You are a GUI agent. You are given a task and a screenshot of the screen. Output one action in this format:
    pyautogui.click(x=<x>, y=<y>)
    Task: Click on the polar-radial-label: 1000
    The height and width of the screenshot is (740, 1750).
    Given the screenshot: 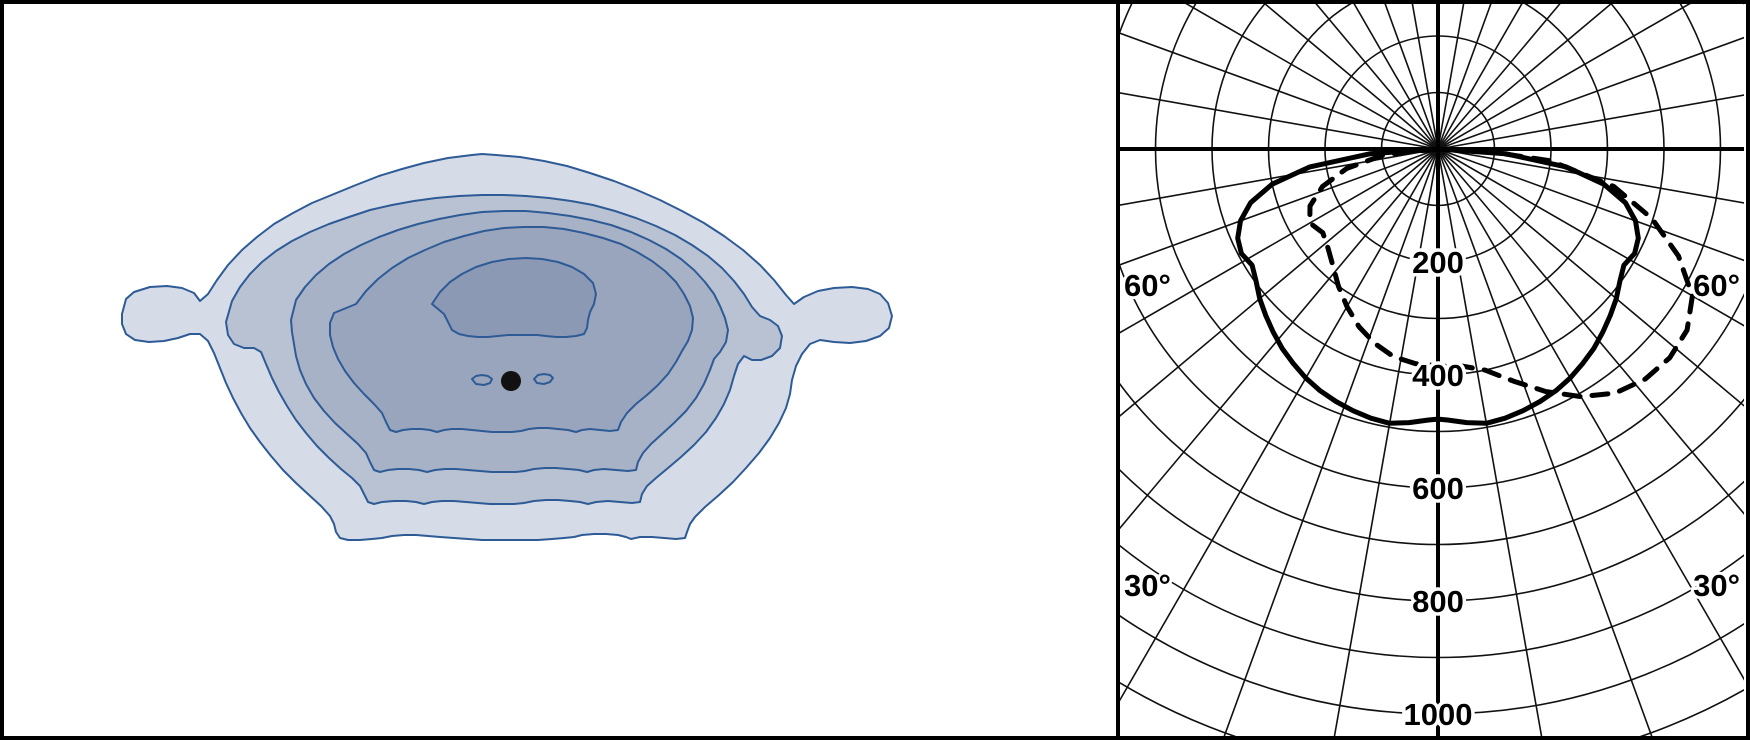 What is the action you would take?
    pyautogui.click(x=1438, y=714)
    